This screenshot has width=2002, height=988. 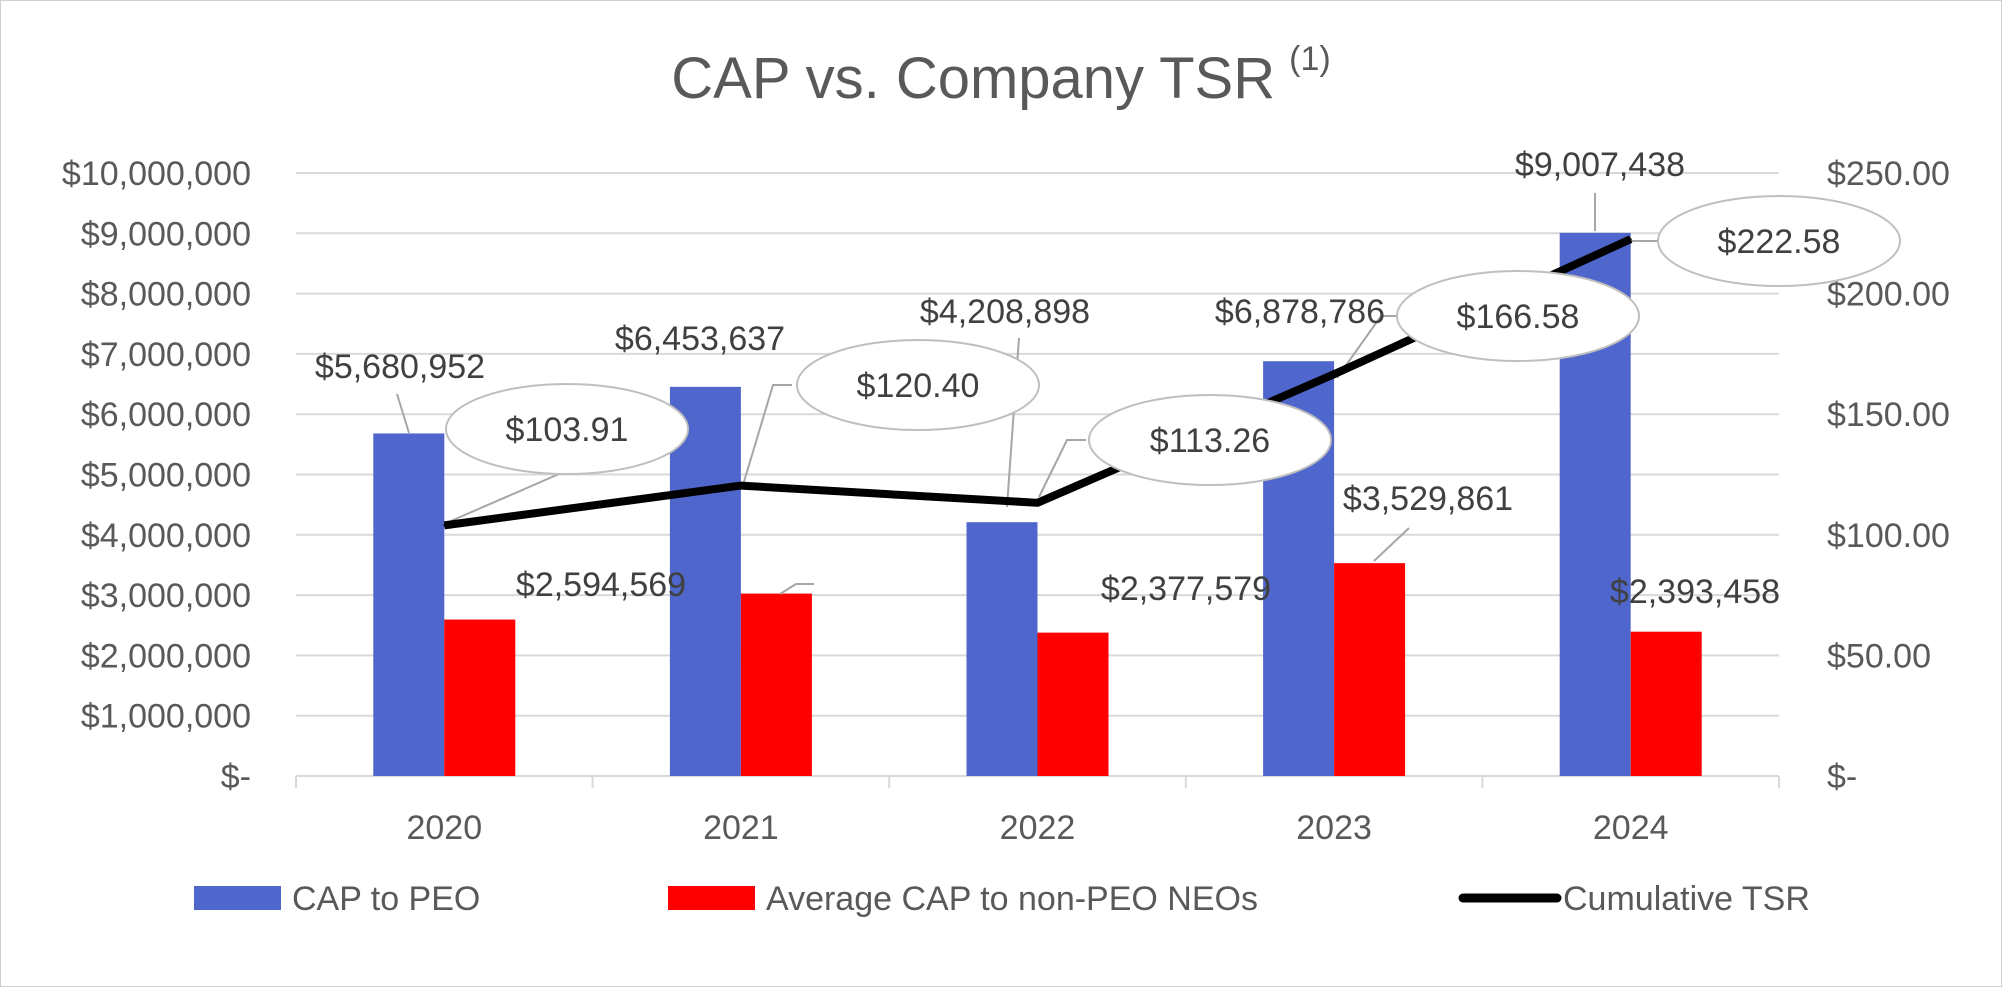 I want to click on x-tick-label: 2024, so click(x=1631, y=828).